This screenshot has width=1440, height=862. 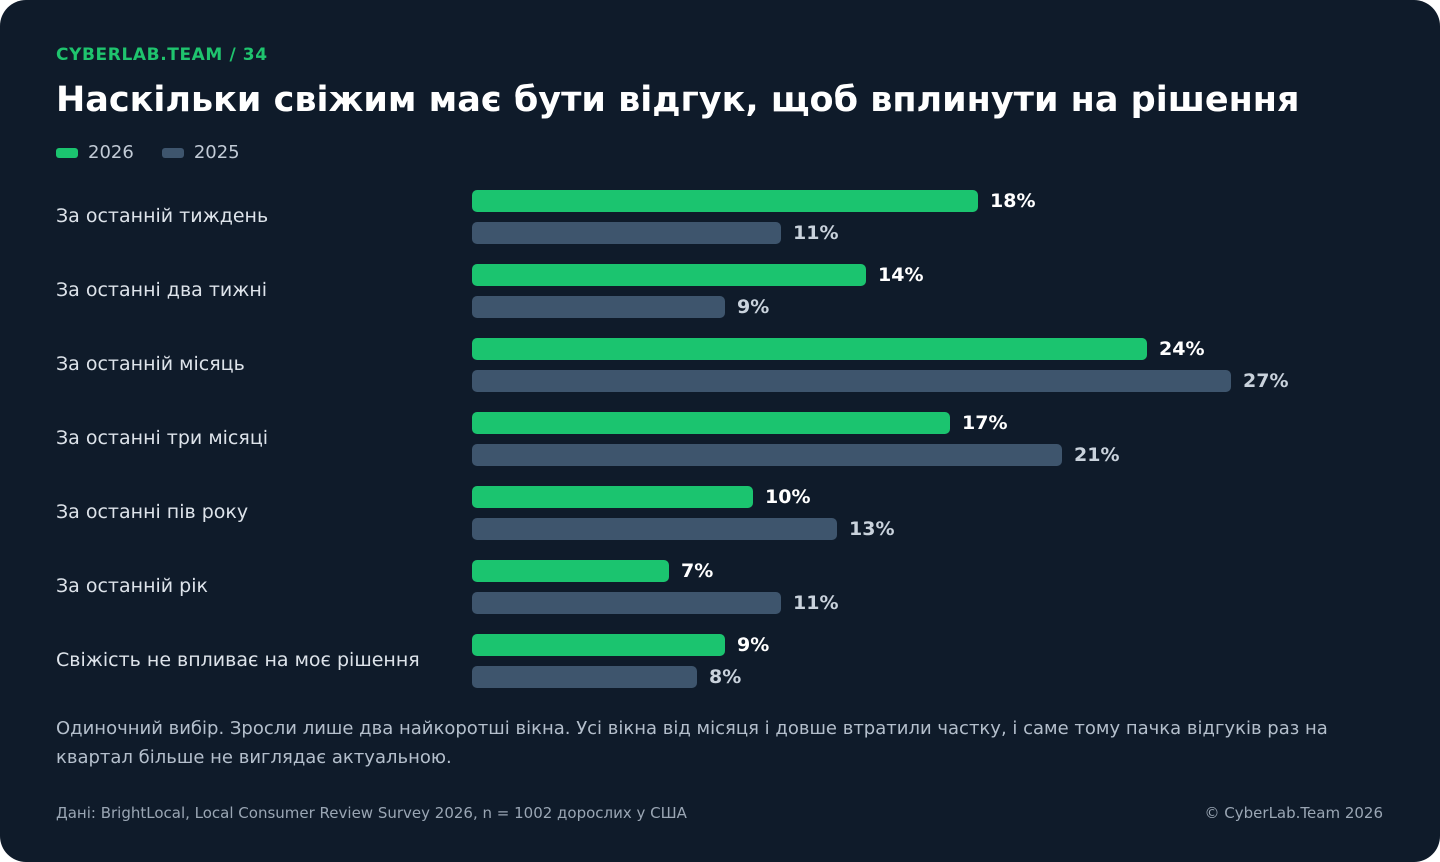 What do you see at coordinates (216, 152) in the screenshot?
I see `legend-label-2025: 2025` at bounding box center [216, 152].